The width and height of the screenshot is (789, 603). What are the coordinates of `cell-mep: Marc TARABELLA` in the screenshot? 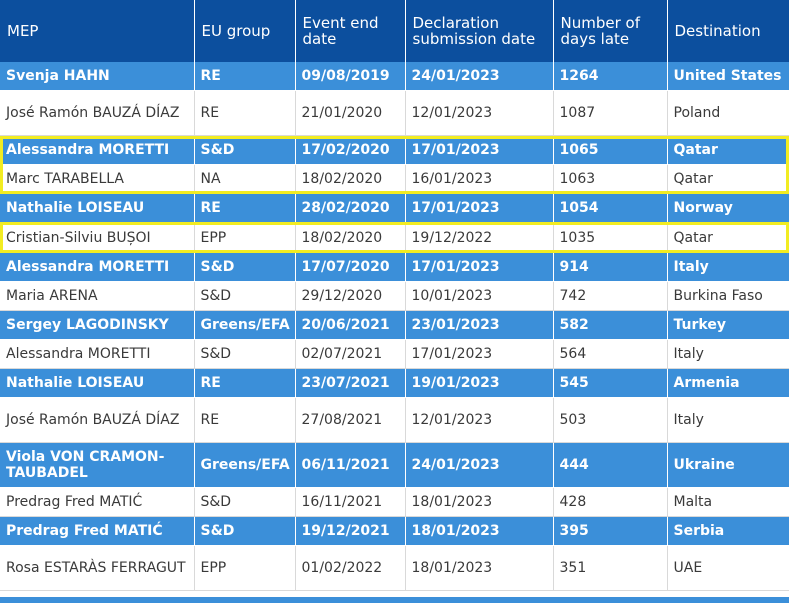 It's located at (97, 179).